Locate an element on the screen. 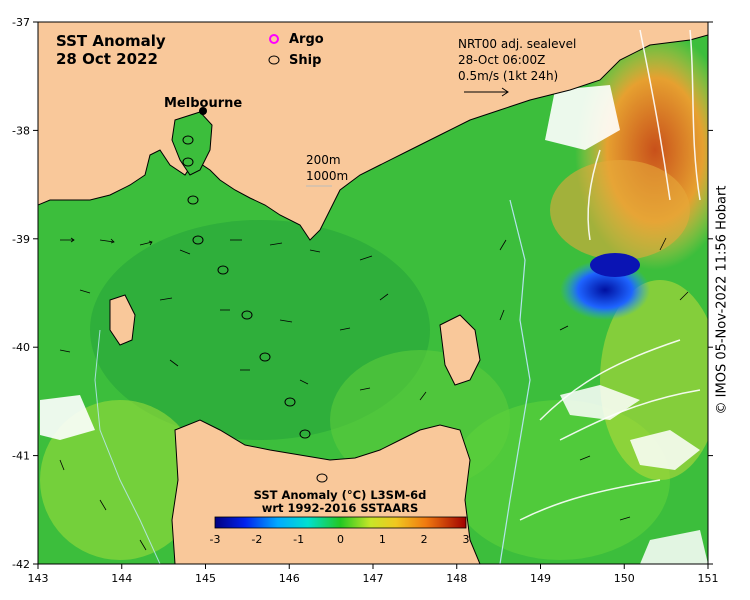  x-tick-label: 150 is located at coordinates (624, 578).